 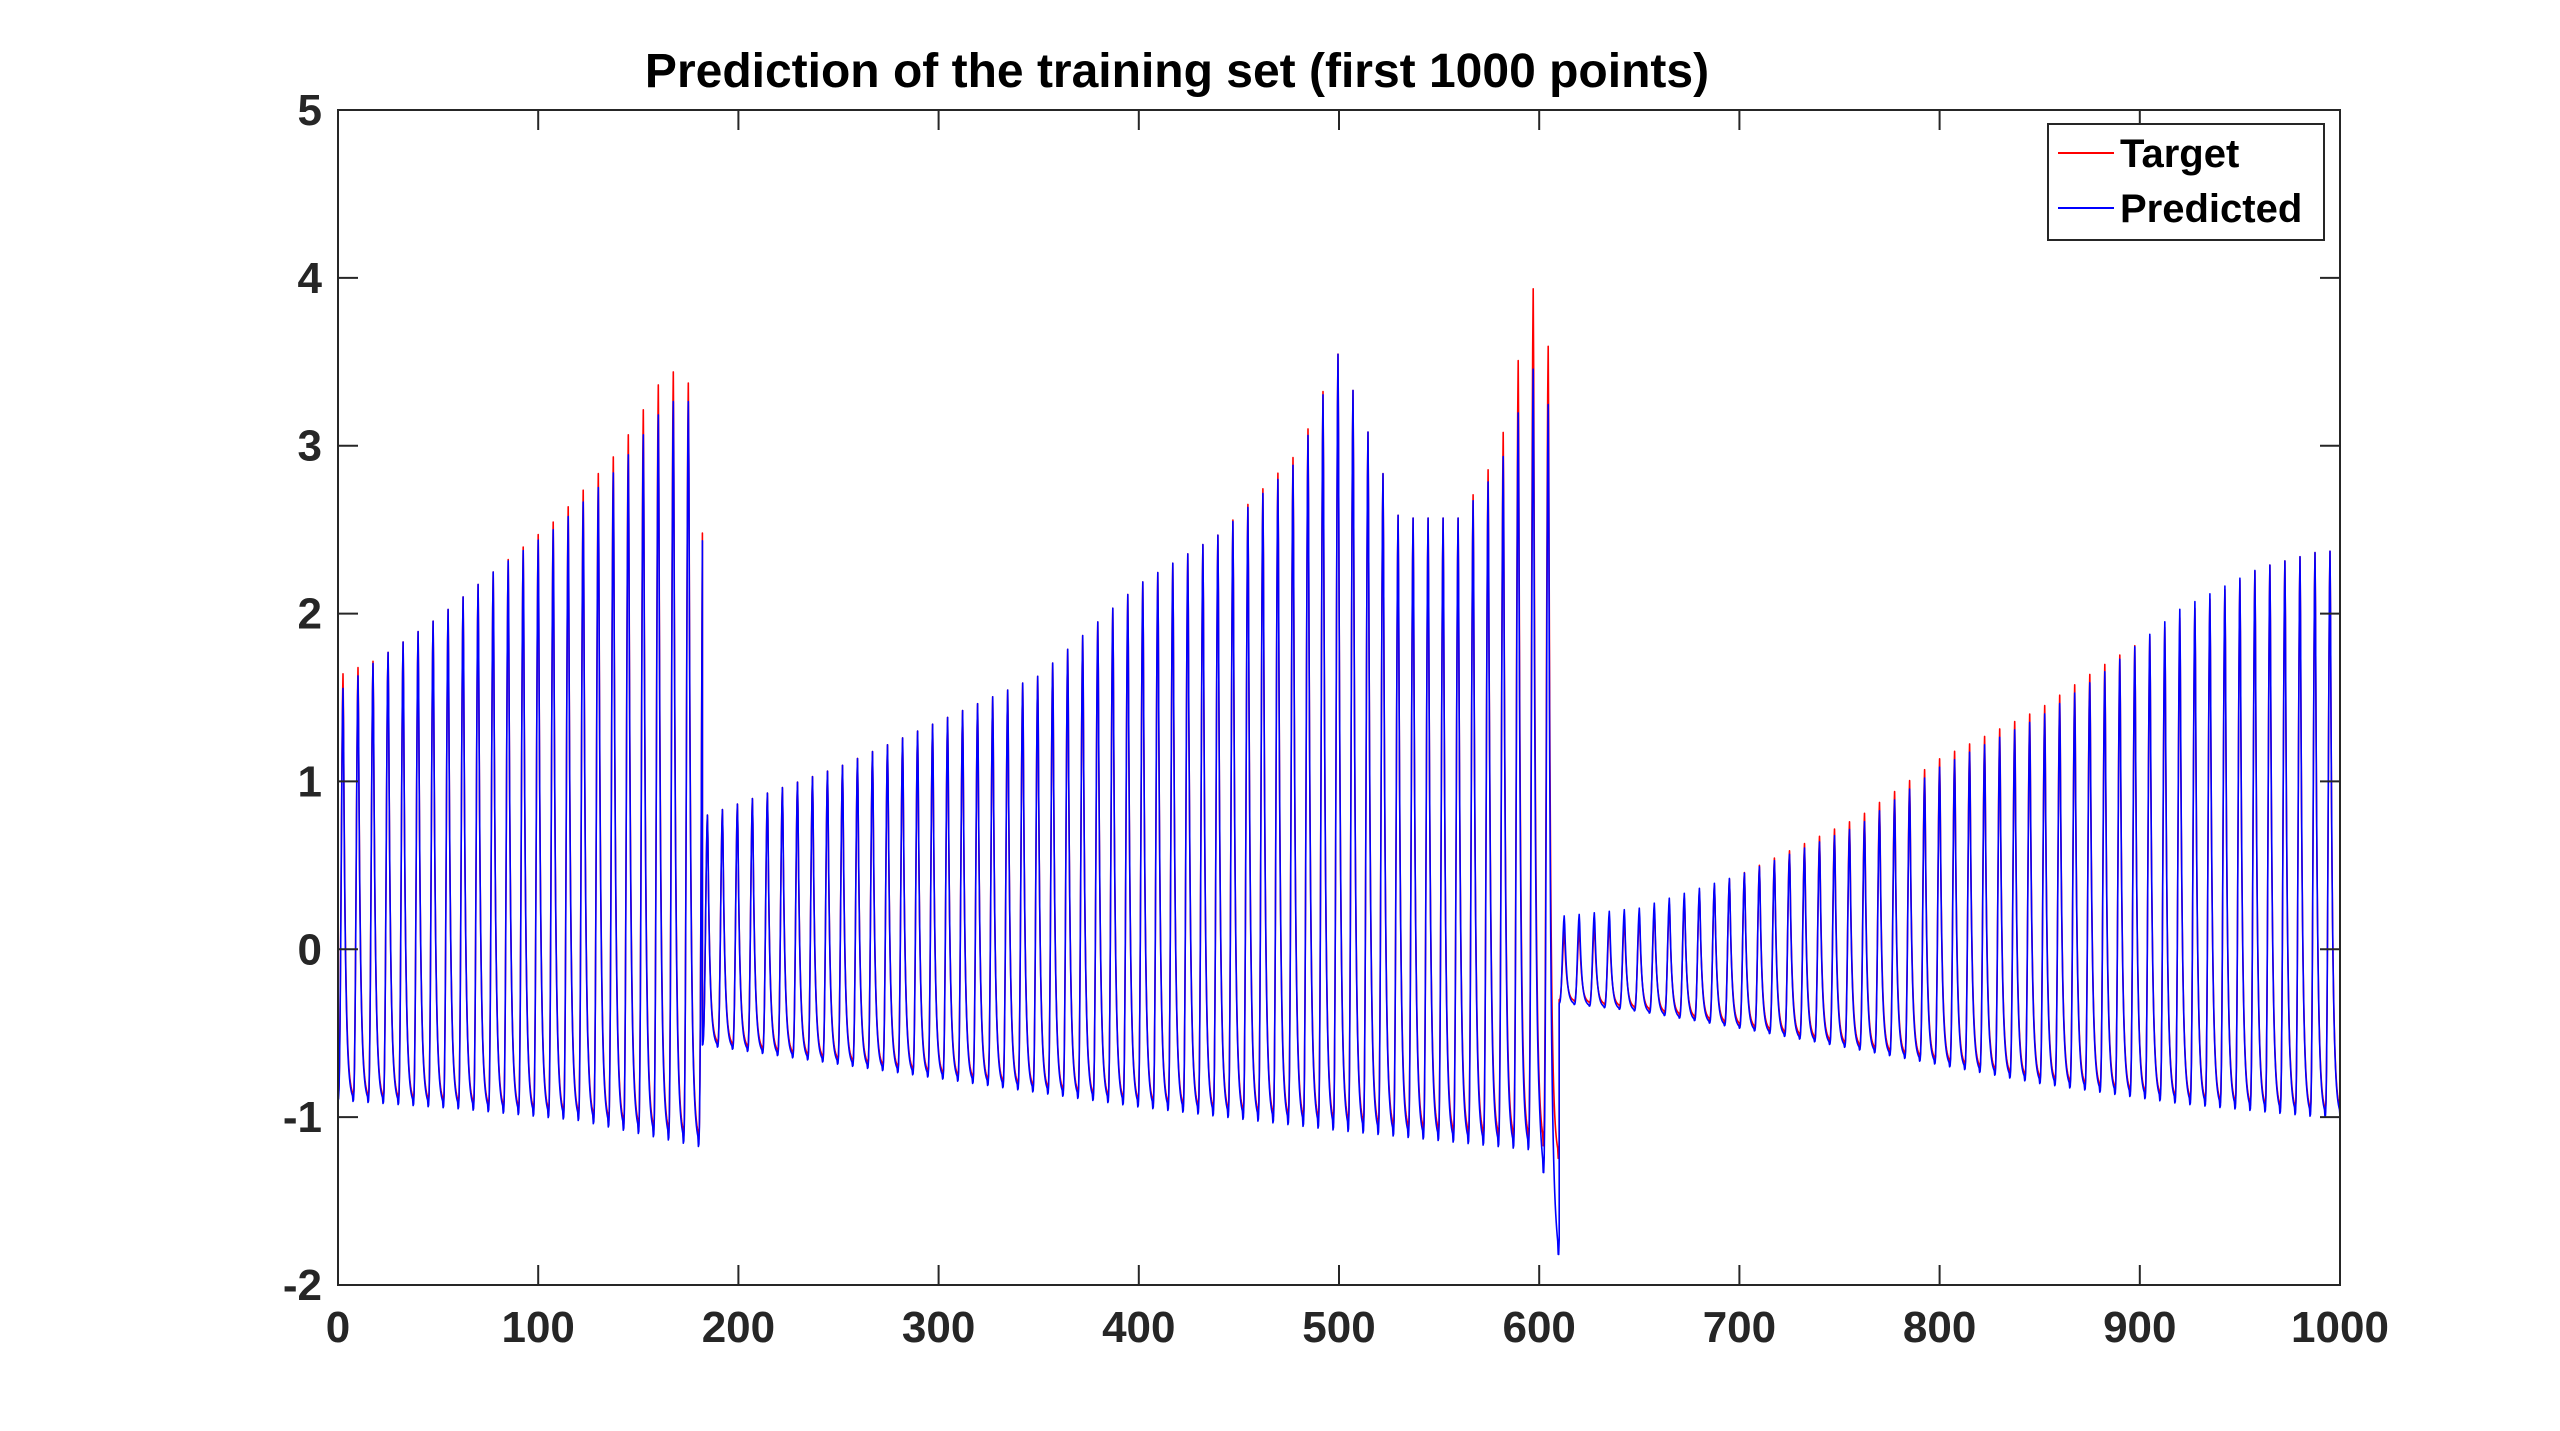 I want to click on x-tick-label: 0, so click(x=338, y=1327).